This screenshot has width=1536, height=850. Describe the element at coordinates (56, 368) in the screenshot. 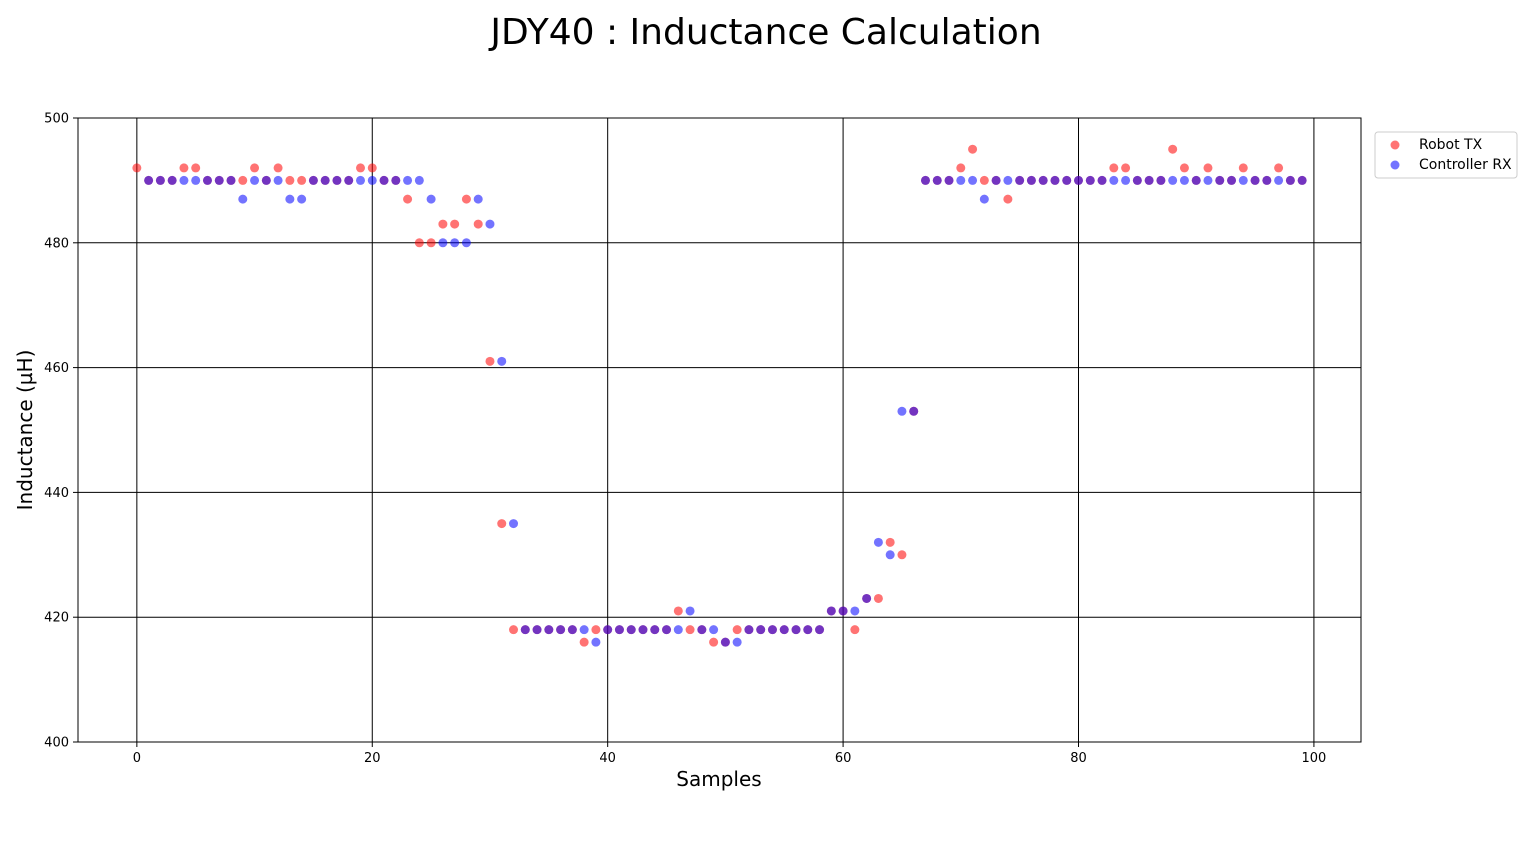

I see `y-tick-label: 460` at that location.